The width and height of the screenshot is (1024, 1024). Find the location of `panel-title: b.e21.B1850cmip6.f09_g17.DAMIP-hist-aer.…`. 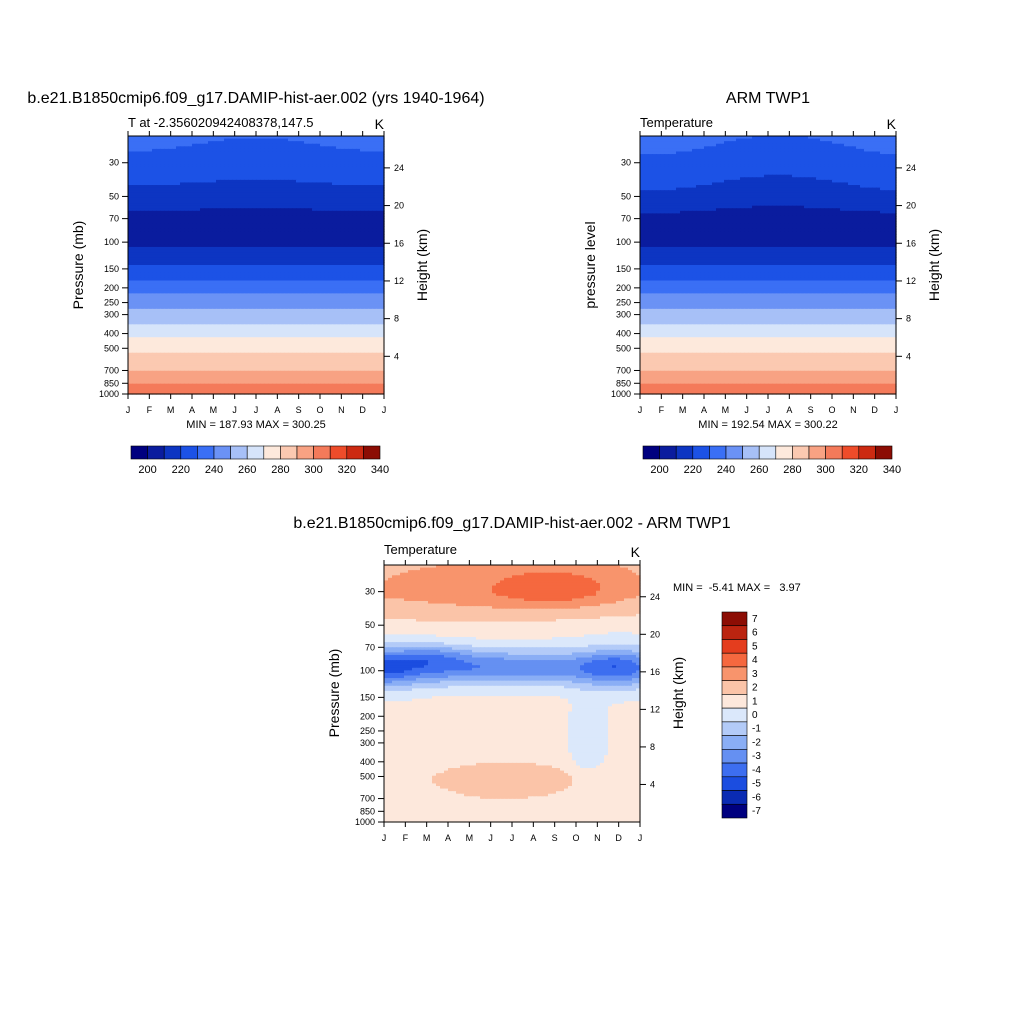

panel-title: b.e21.B1850cmip6.f09_g17.DAMIP-hist-aer.… is located at coordinates (255, 98).